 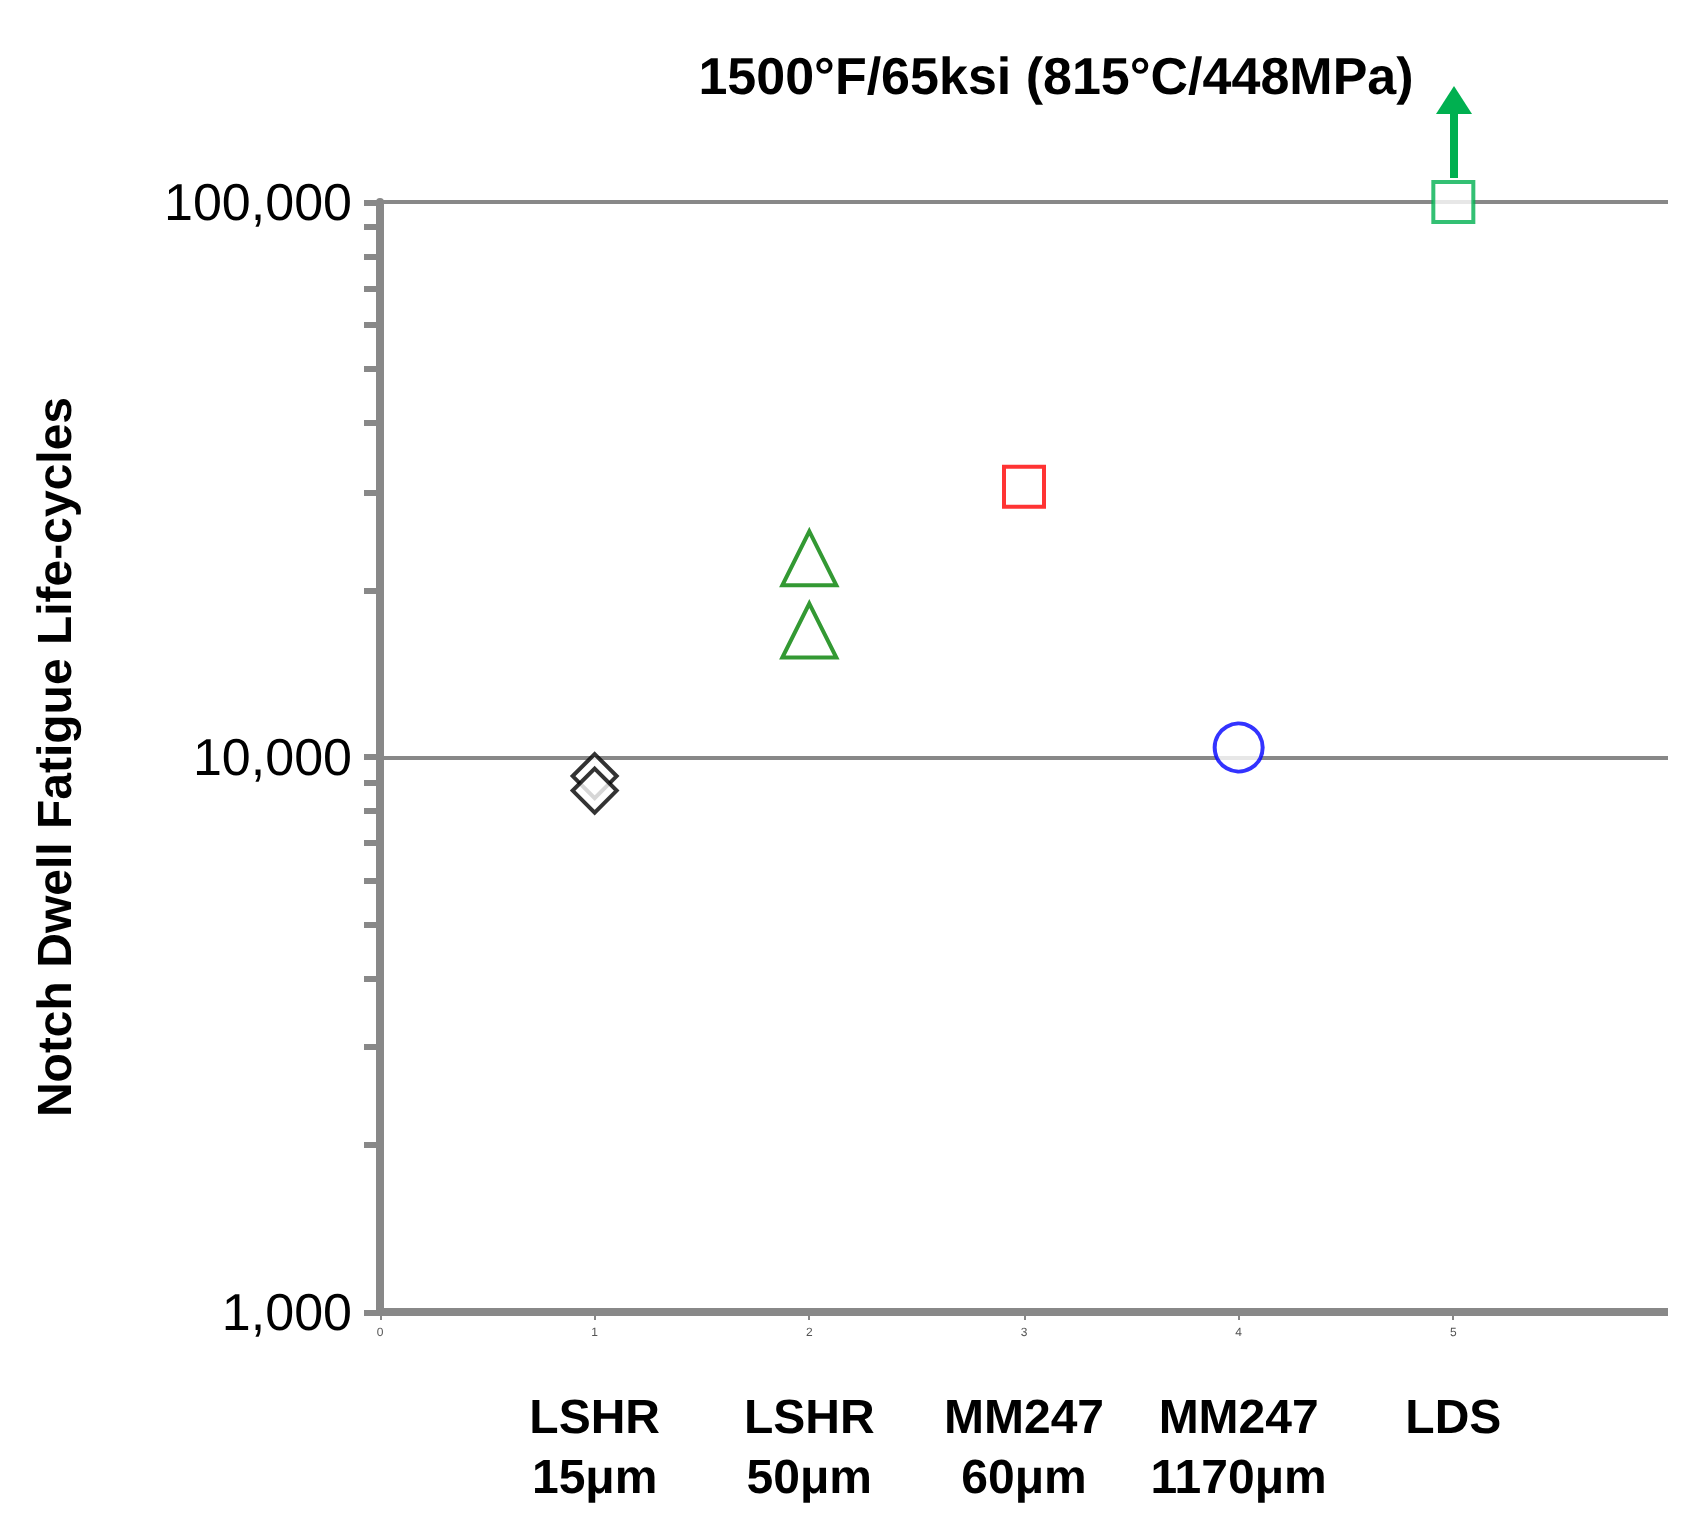 What do you see at coordinates (258, 202) in the screenshot?
I see `y-tick-label: 100,000` at bounding box center [258, 202].